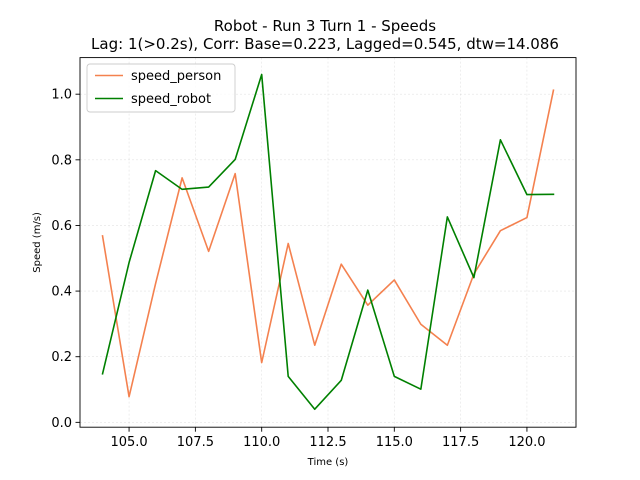  Describe the element at coordinates (171, 99) in the screenshot. I see `legend-label-speed-robot: speed_robot` at that location.